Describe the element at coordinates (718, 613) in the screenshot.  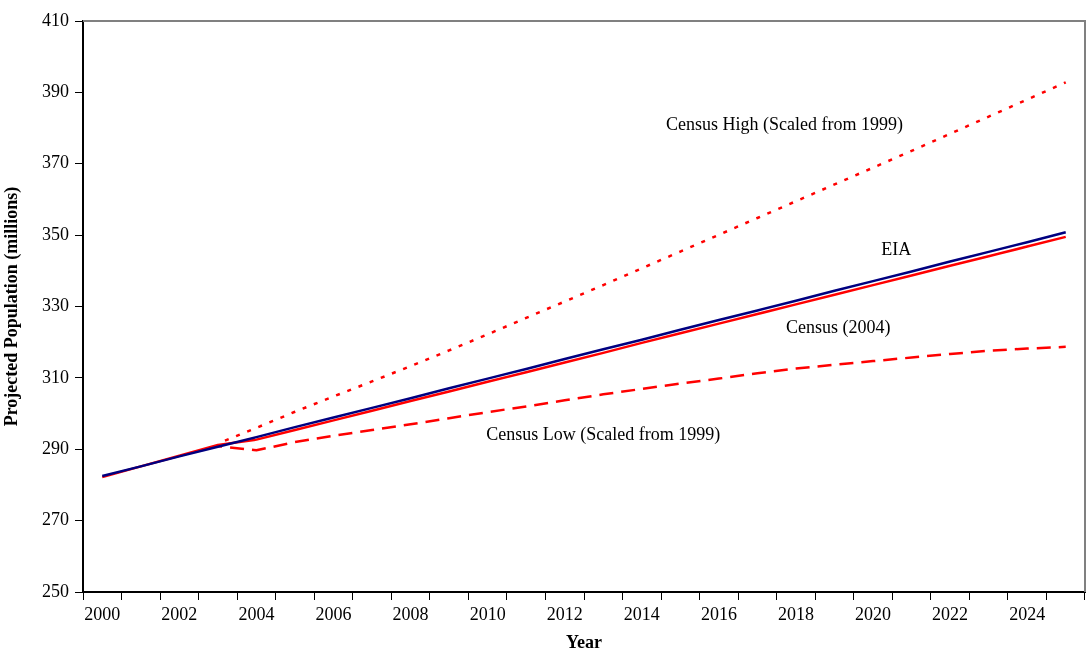
I see `x-tick-label: 2016` at that location.